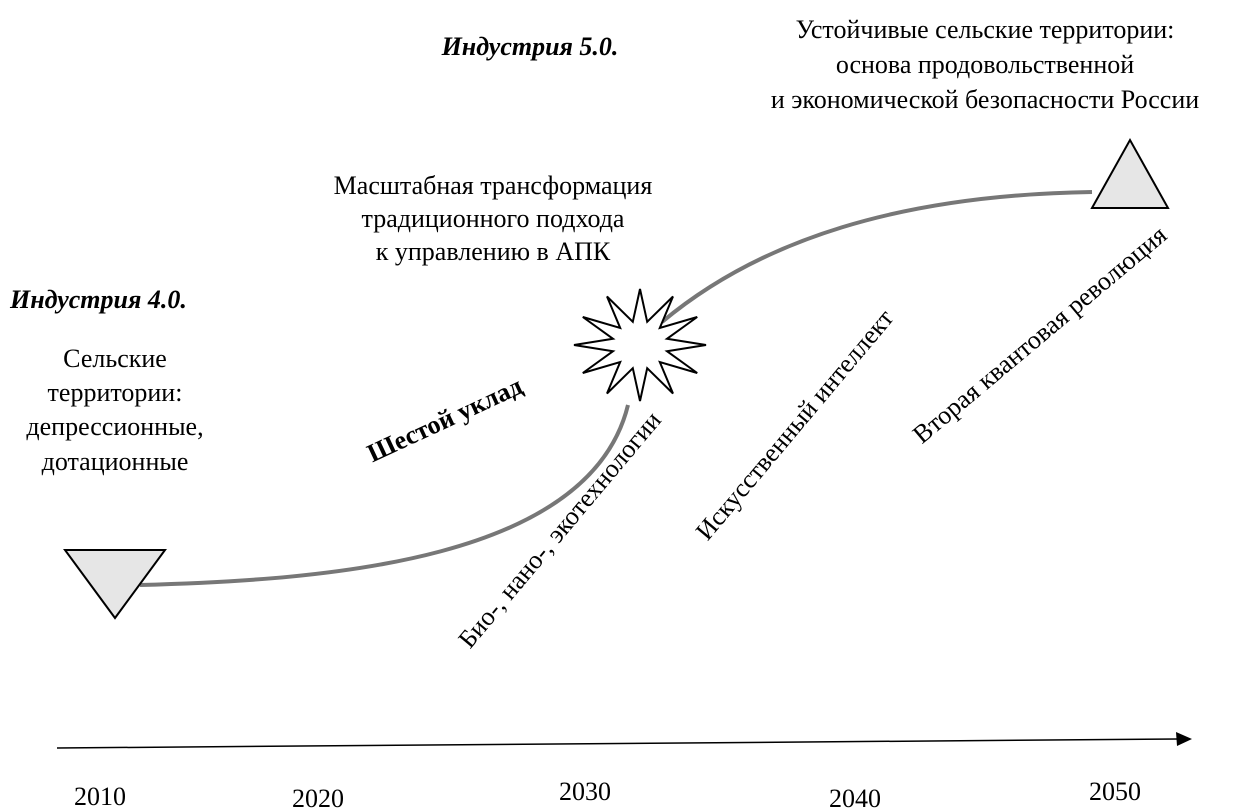 The width and height of the screenshot is (1239, 810). What do you see at coordinates (1184, 739) in the screenshot?
I see `timeline-arrow` at bounding box center [1184, 739].